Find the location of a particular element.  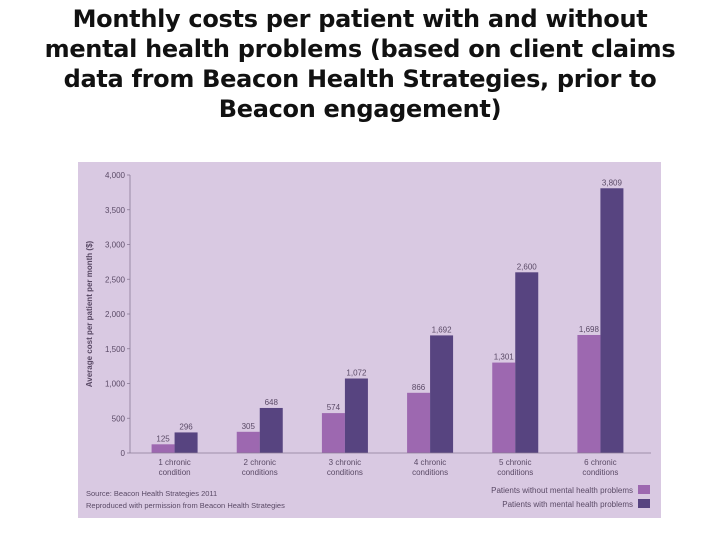

y-tick-label: 2,000 is located at coordinates (115, 314).